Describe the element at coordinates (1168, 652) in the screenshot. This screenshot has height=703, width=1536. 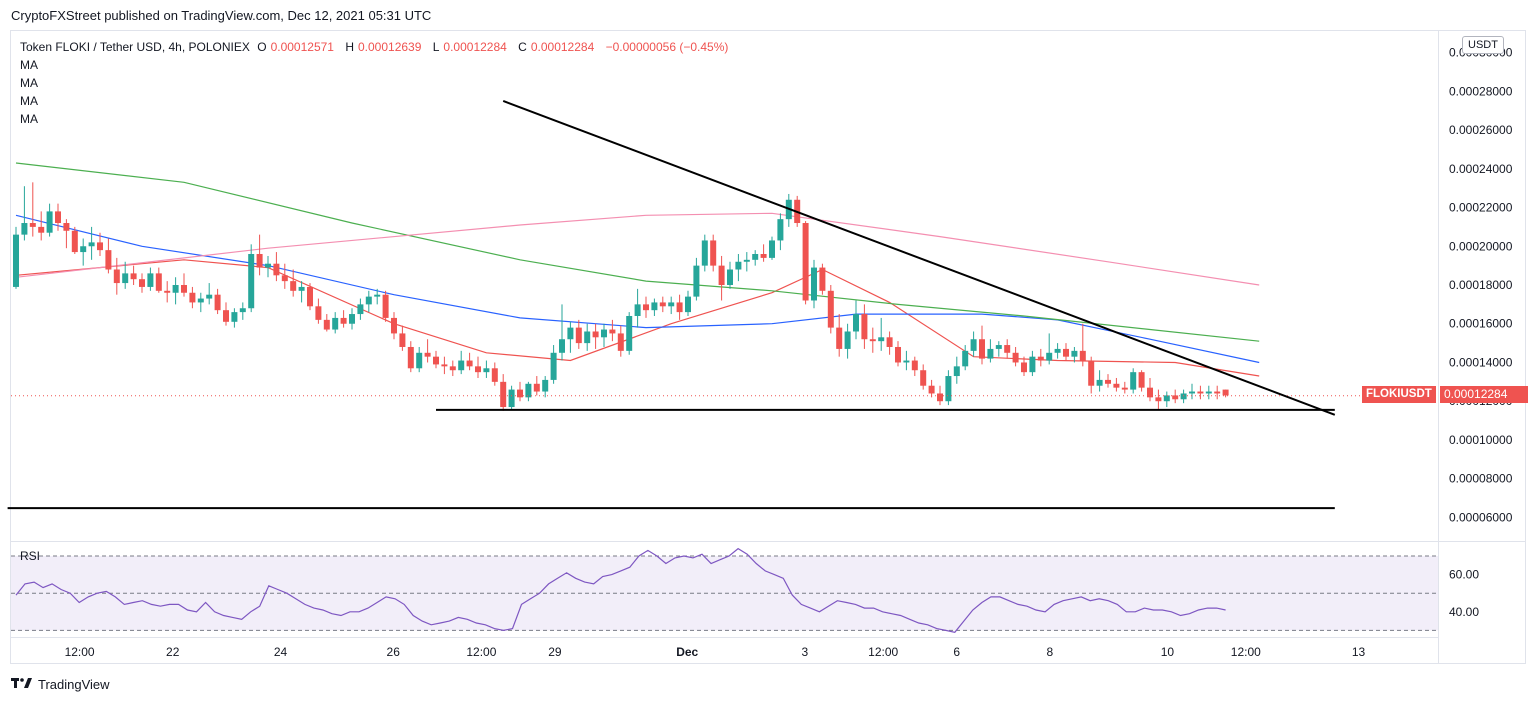
I see `time-tick-label: 10` at that location.